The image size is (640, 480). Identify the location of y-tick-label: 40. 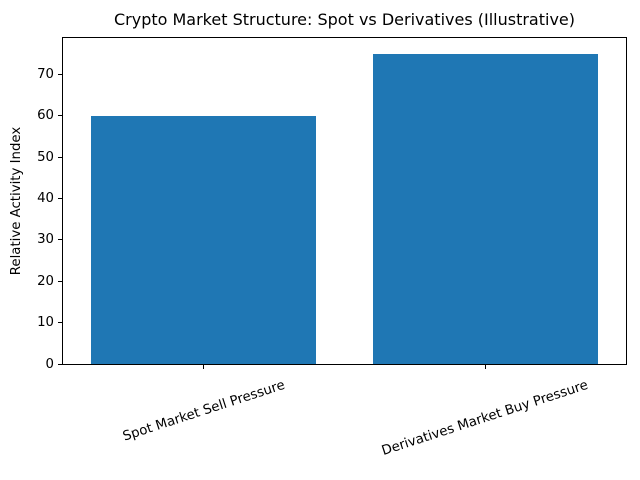
(45, 198).